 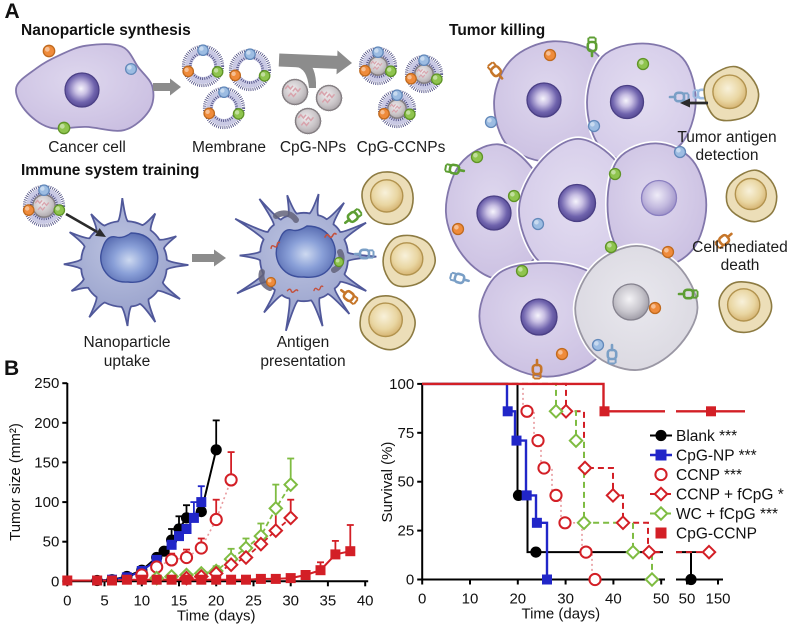 What do you see at coordinates (740, 265) in the screenshot?
I see `svg-text: death` at bounding box center [740, 265].